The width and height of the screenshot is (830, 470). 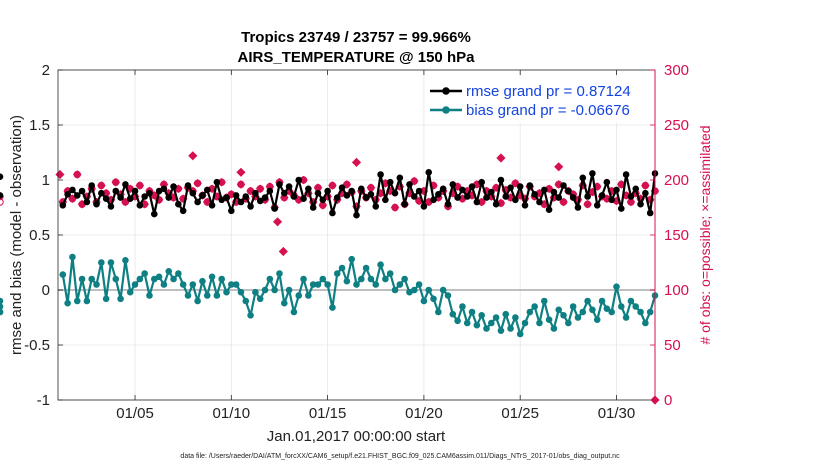 I want to click on x-tick-label: 01/25, so click(x=520, y=413).